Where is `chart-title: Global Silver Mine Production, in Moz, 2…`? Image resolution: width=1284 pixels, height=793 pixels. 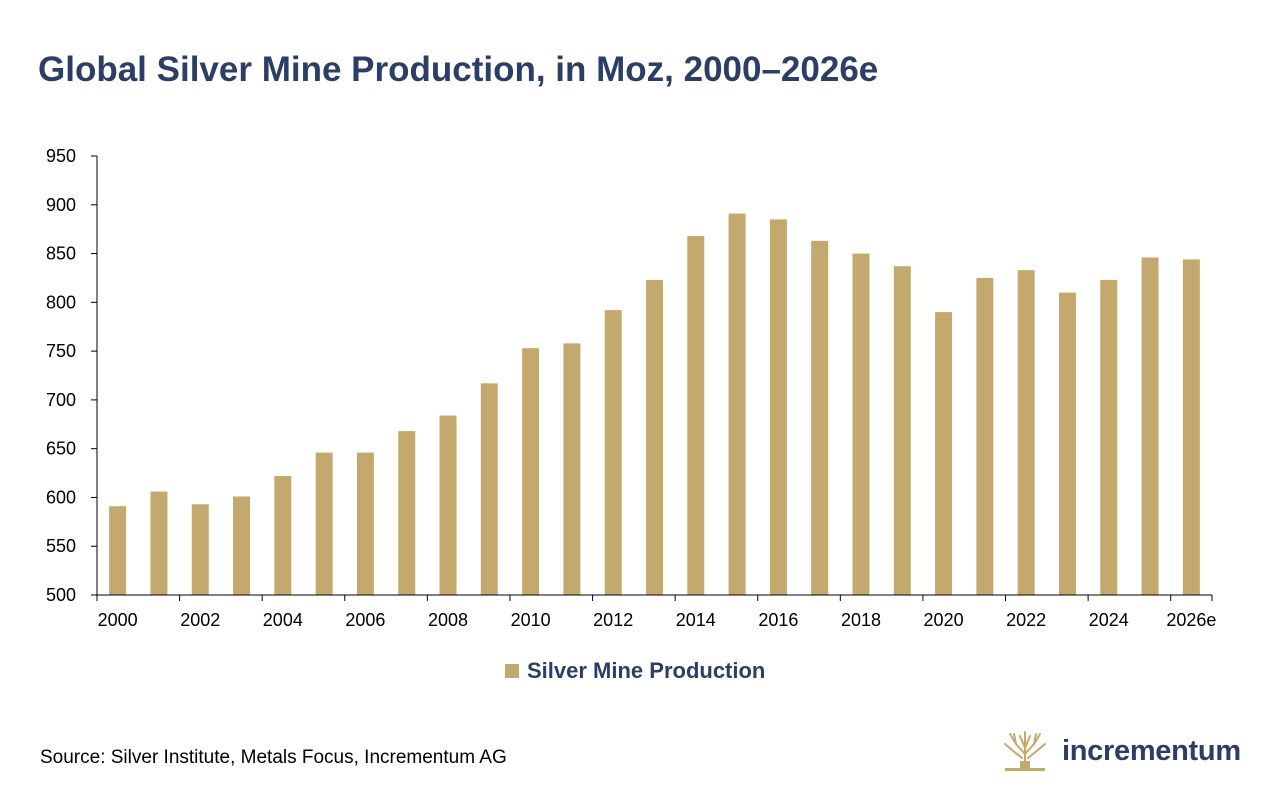
chart-title: Global Silver Mine Production, in Moz, 2… is located at coordinates (458, 69).